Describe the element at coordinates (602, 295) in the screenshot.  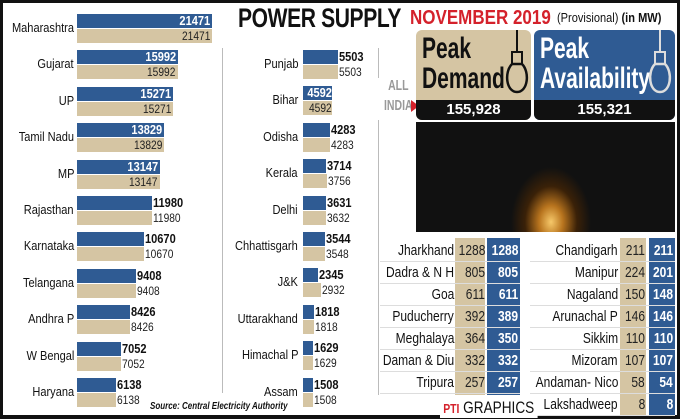
I see `table-row: Nagaland 150 148` at that location.